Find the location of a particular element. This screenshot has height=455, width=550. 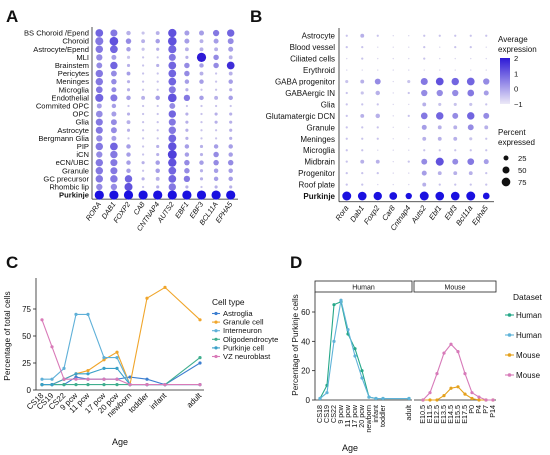

panel-c-legend-label: Astroglia is located at coordinates (238, 313).